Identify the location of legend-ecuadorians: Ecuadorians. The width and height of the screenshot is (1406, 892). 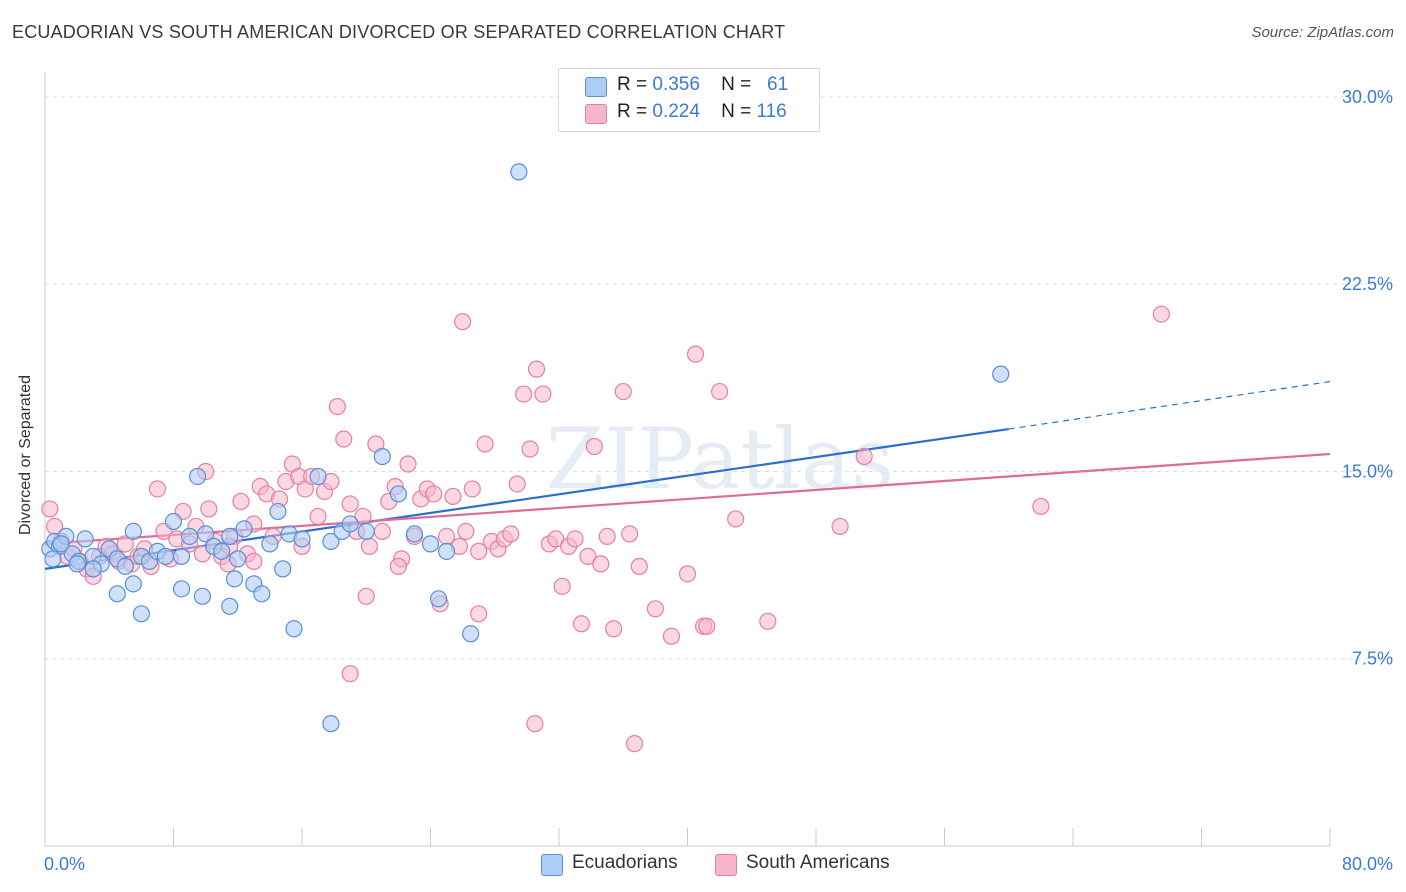
(625, 862).